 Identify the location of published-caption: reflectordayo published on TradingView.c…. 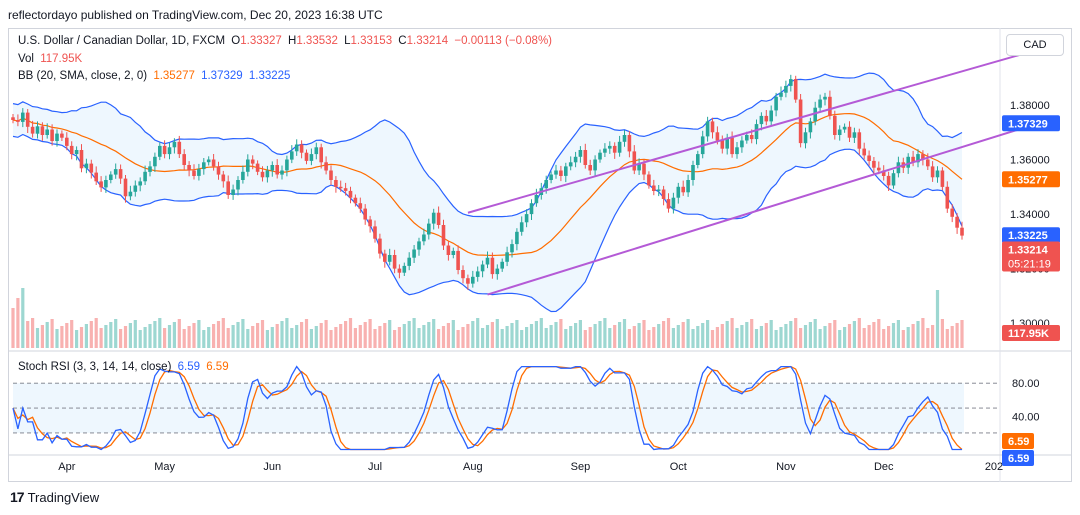
(195, 15).